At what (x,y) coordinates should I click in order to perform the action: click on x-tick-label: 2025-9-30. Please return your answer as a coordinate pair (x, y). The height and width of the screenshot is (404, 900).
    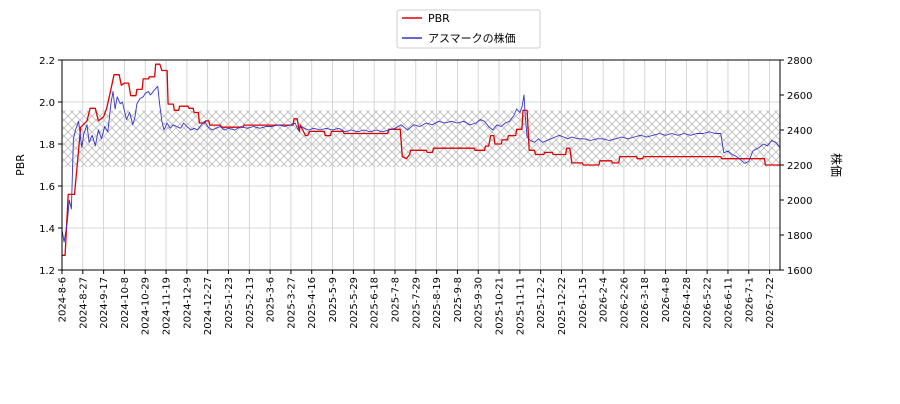
    Looking at the image, I should click on (479, 303).